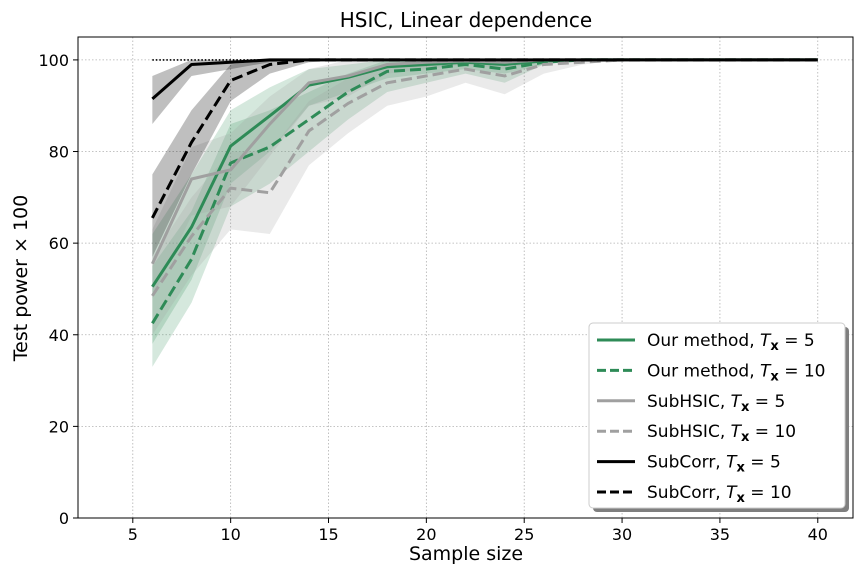 This screenshot has width=864, height=576. I want to click on x-axis-label: Sample size, so click(466, 554).